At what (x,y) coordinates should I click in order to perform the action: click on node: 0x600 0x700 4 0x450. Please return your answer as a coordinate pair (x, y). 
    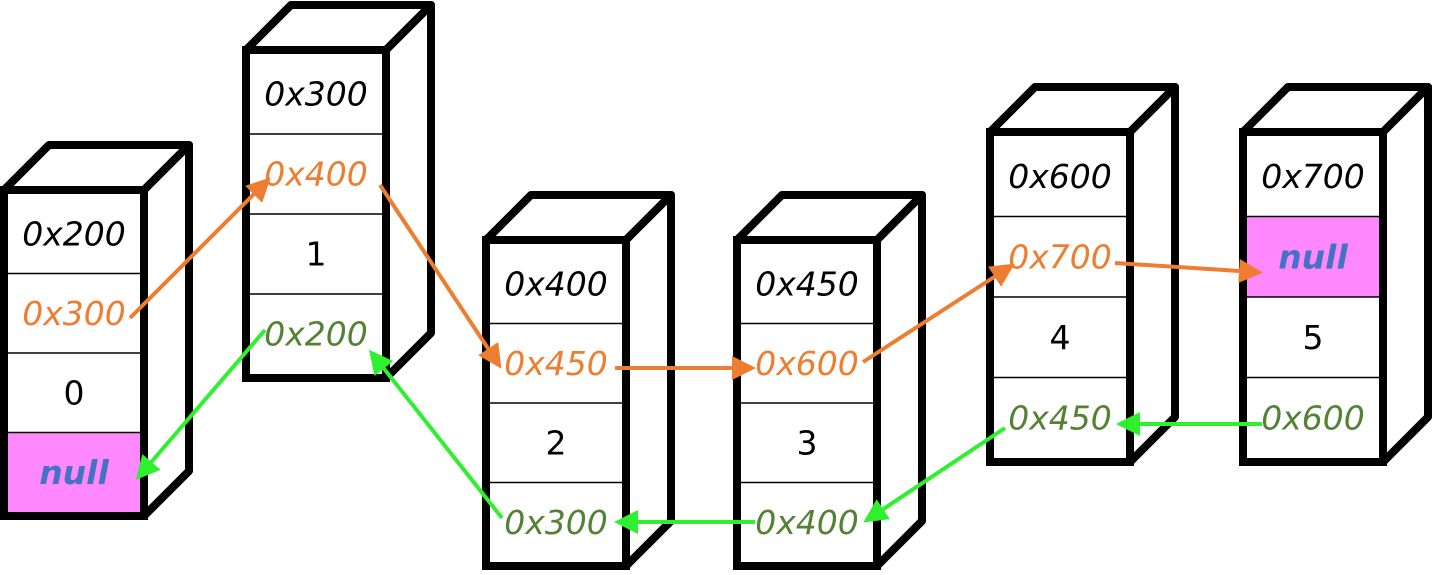
    Looking at the image, I should click on (1082, 274).